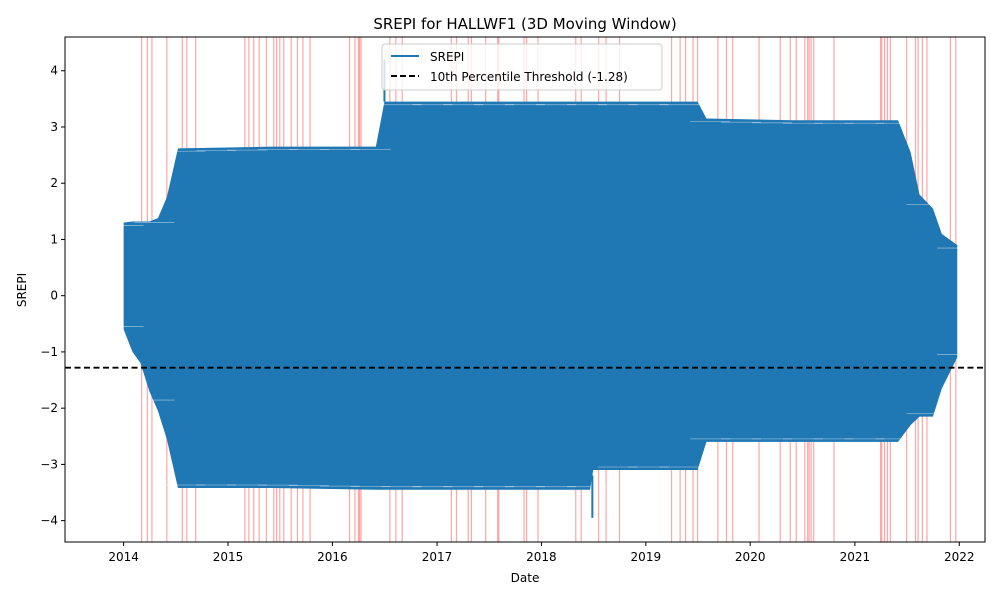 This screenshot has width=1000, height=600. What do you see at coordinates (525, 578) in the screenshot?
I see `x-axis-label: Date` at bounding box center [525, 578].